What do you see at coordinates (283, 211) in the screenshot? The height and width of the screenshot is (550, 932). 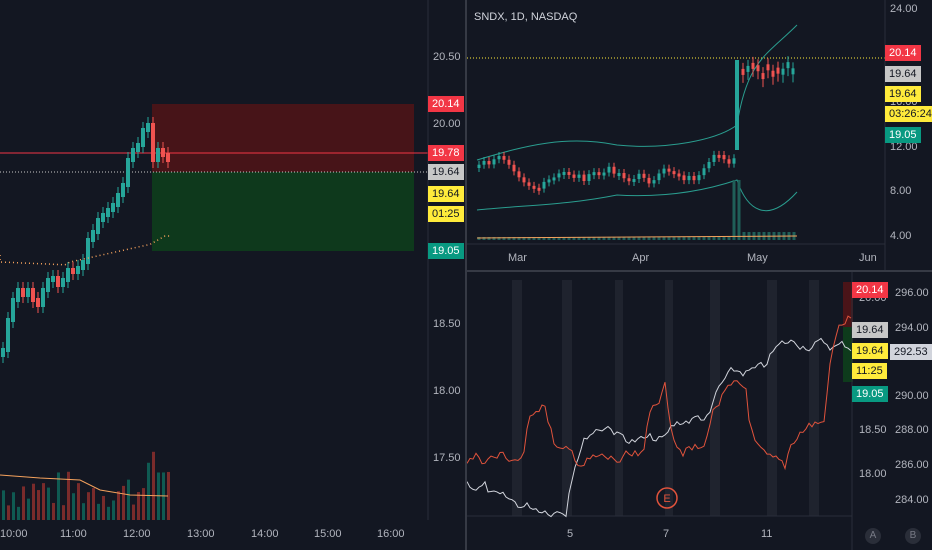 I see `short-position-reward-zone` at bounding box center [283, 211].